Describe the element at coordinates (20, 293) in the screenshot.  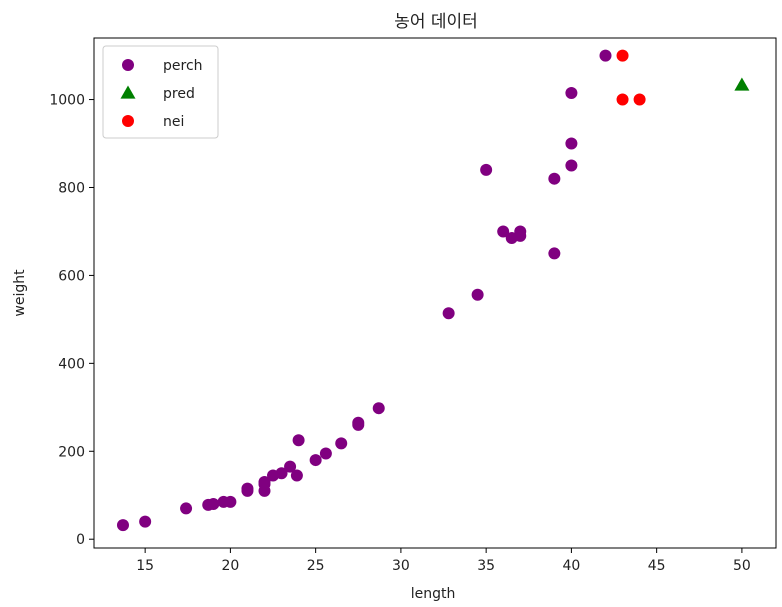
I see `y-axis-label: weight` at that location.